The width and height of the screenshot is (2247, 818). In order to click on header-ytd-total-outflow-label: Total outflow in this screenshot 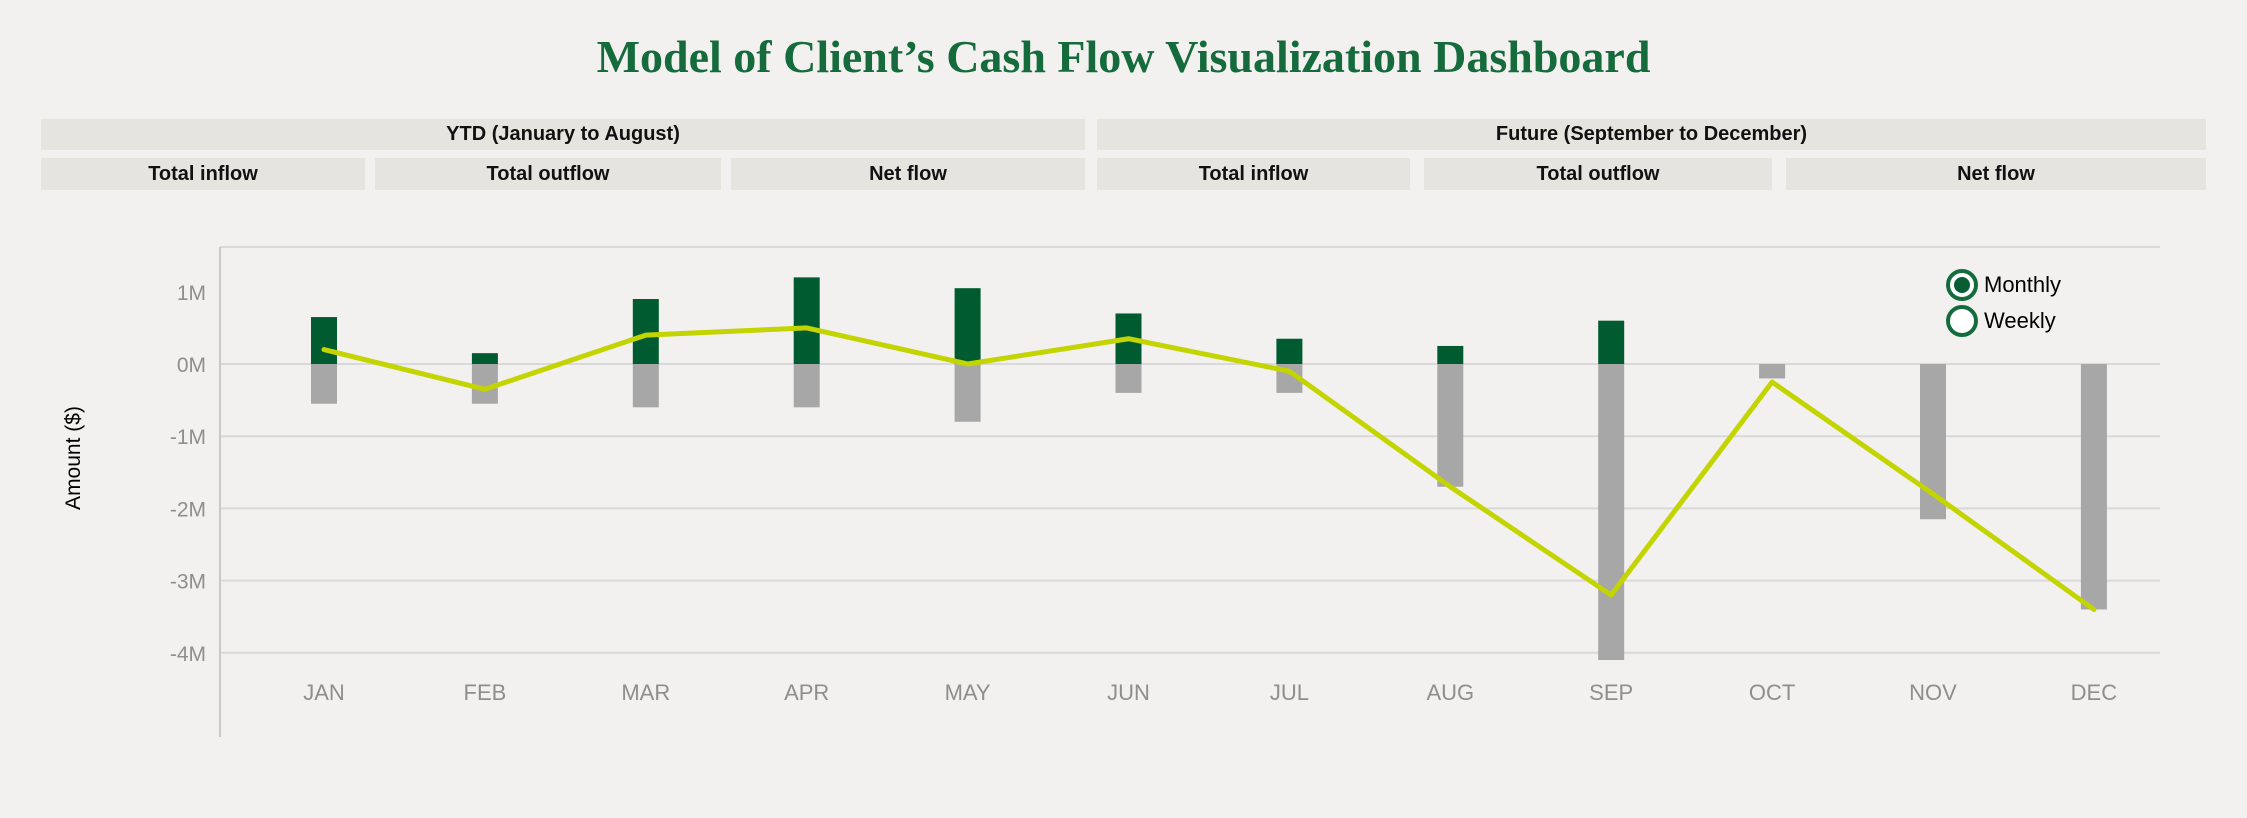, I will do `click(548, 173)`.